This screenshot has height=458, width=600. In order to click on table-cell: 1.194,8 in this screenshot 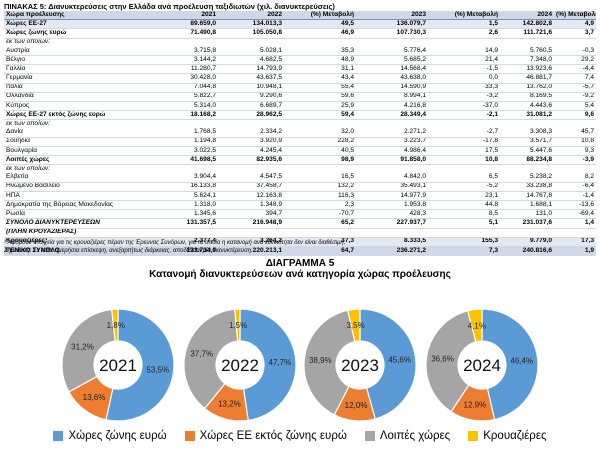, I will do `click(186, 142)`.